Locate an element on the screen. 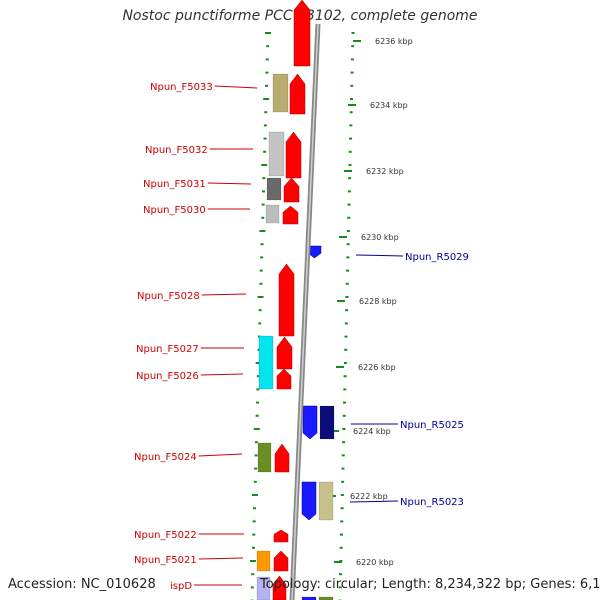 The image size is (600, 600). gene-block-lightgray is located at coordinates (276, 154).